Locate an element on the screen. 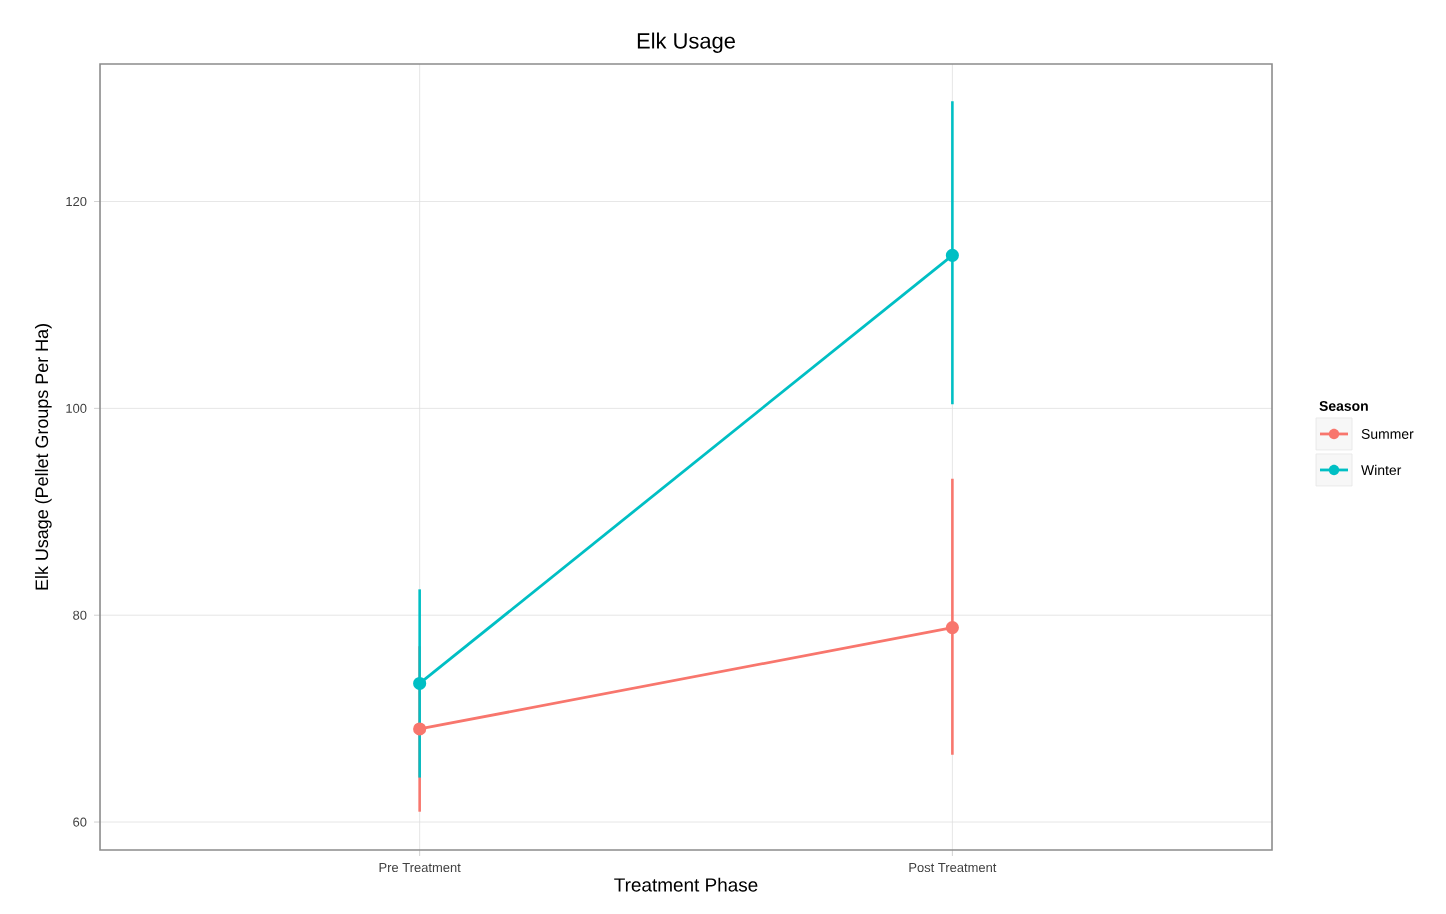 This screenshot has width=1446, height=914. x-axis-title: Treatment Phase is located at coordinates (686, 884).